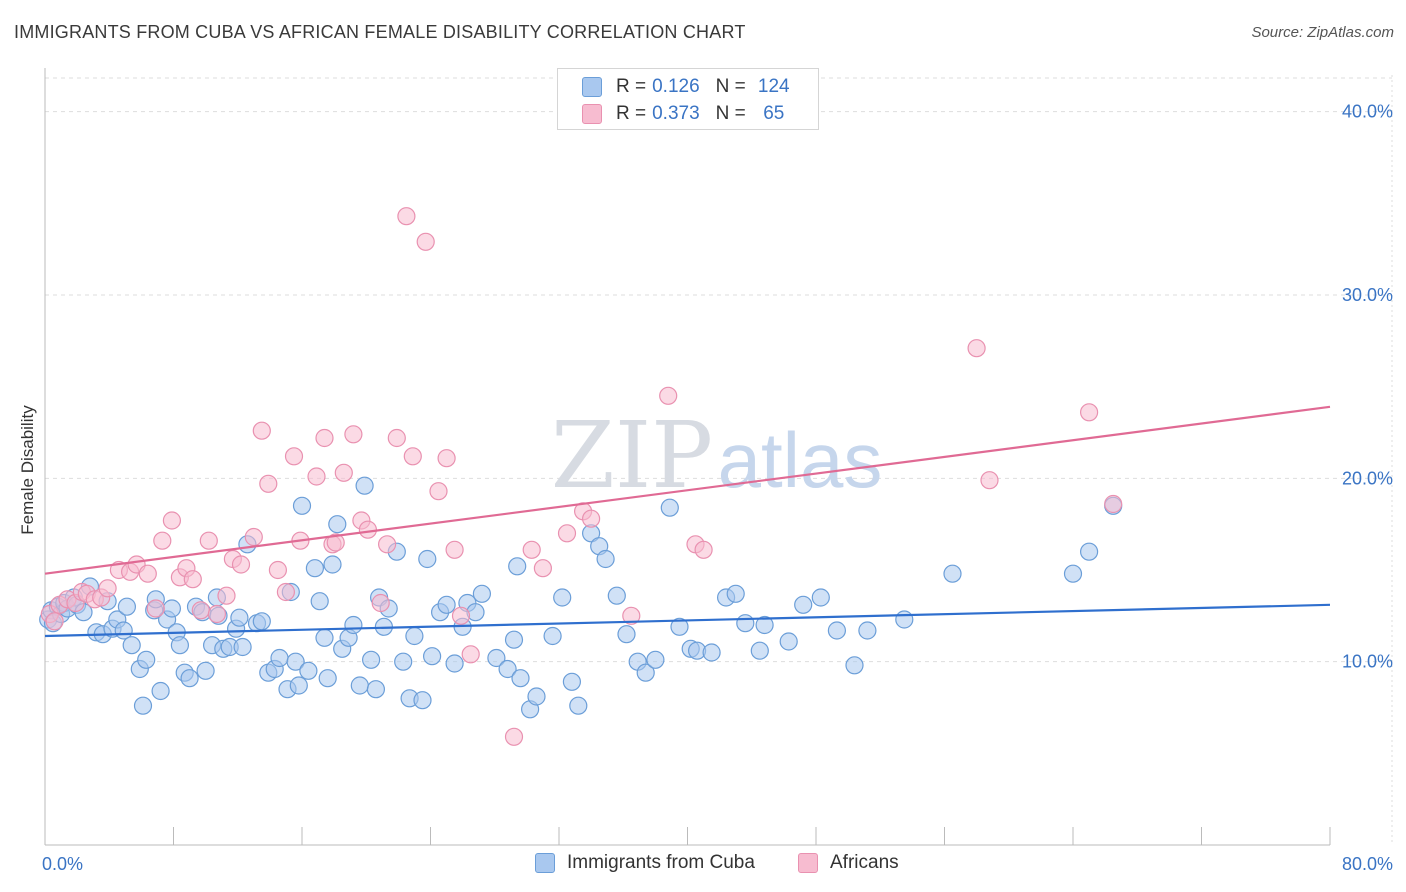 The height and width of the screenshot is (892, 1406). I want to click on legend-r-value: 0.126, so click(676, 86).